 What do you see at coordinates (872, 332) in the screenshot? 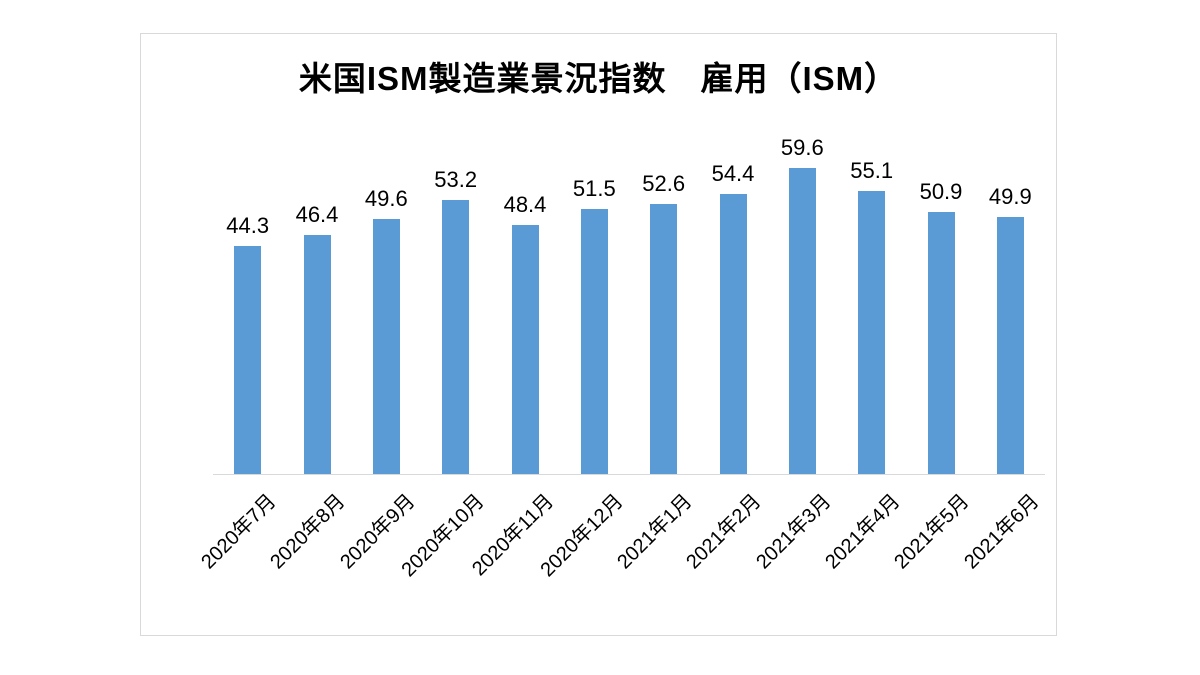
I see `bar-2021年4月` at bounding box center [872, 332].